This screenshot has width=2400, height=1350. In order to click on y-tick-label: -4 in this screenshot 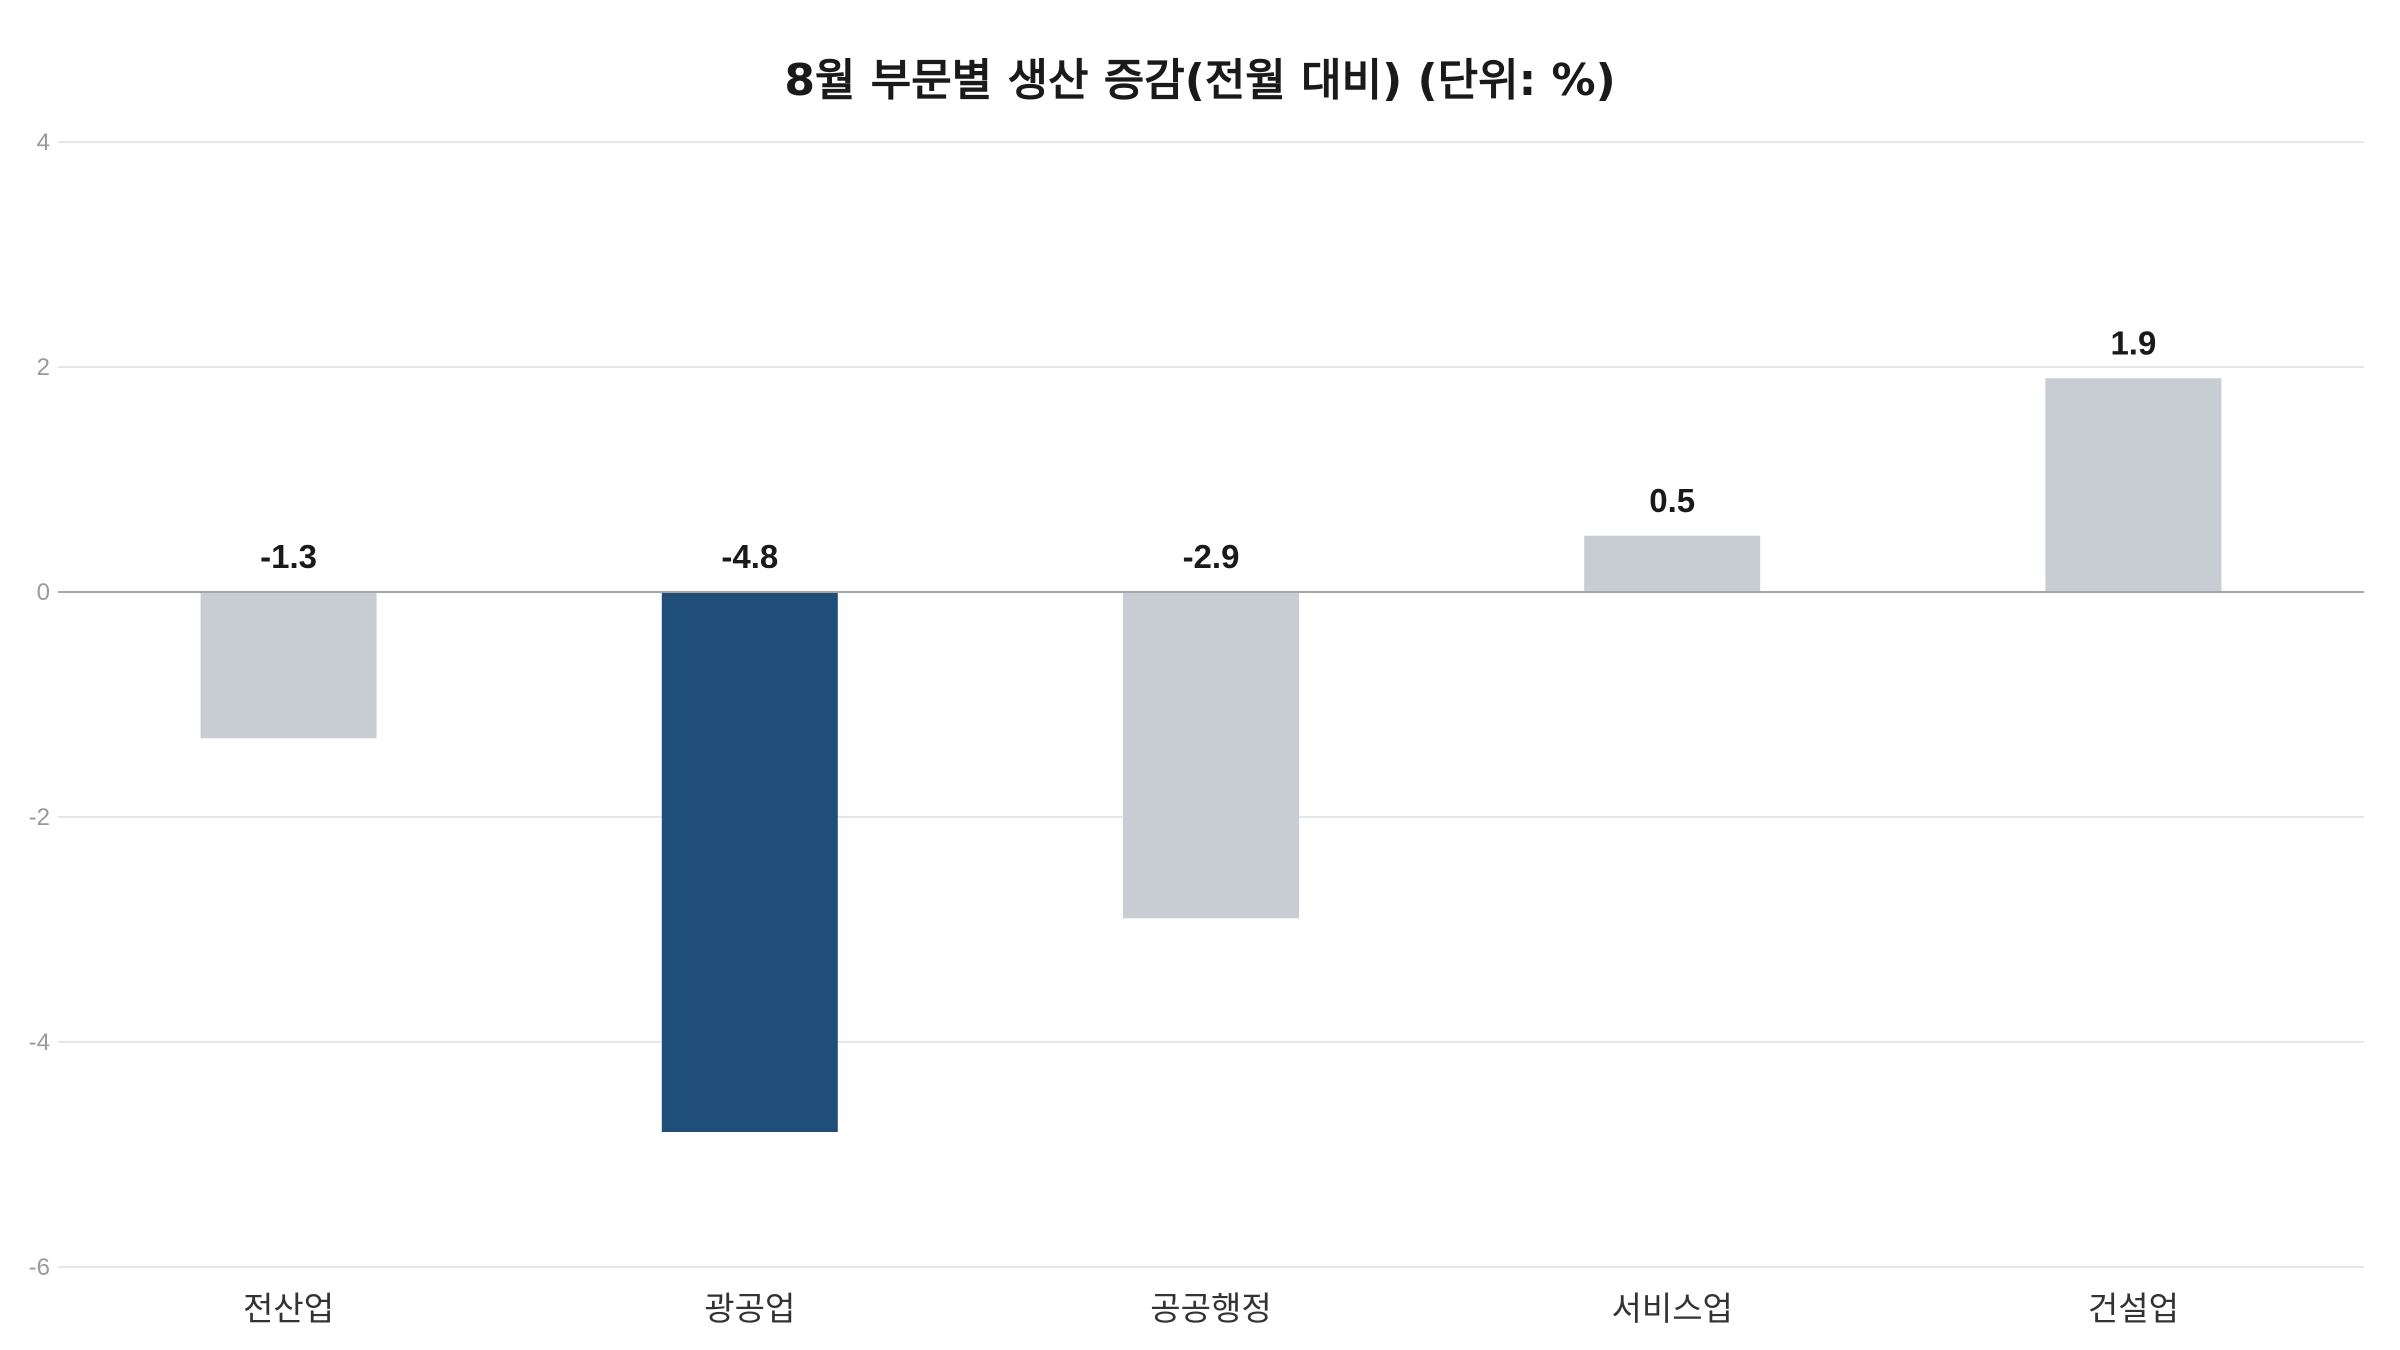, I will do `click(39, 1042)`.